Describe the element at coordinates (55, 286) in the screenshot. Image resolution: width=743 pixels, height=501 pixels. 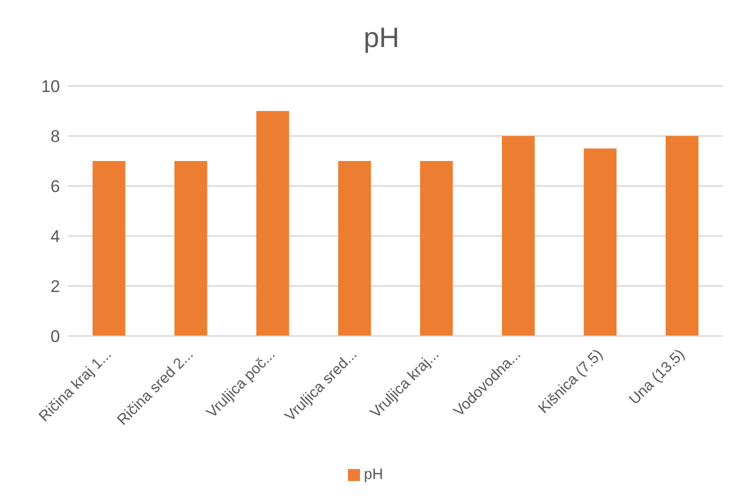
I see `y-tick-label: 2` at that location.